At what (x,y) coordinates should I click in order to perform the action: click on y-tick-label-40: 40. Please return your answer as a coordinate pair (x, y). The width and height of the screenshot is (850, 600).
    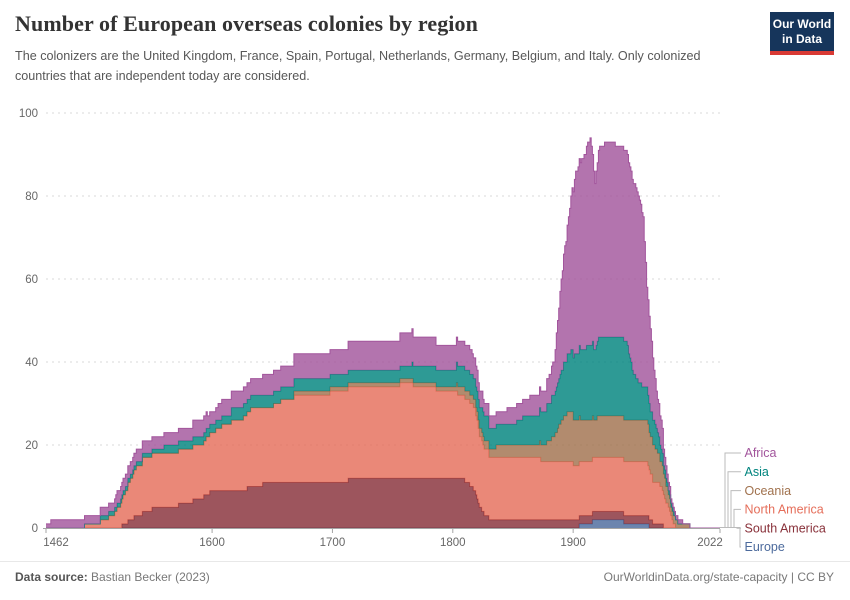
    Looking at the image, I should click on (31, 363).